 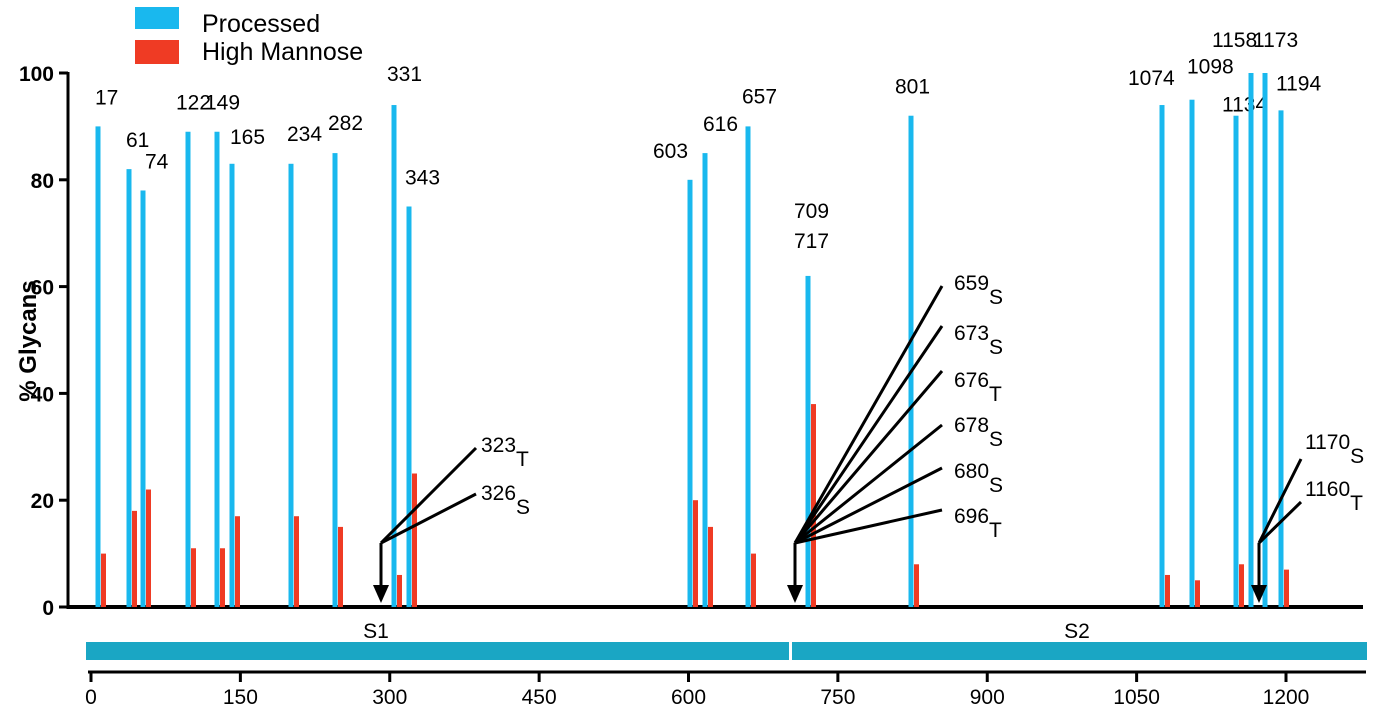 I want to click on annotation-label-sub-676: T, so click(x=995, y=394).